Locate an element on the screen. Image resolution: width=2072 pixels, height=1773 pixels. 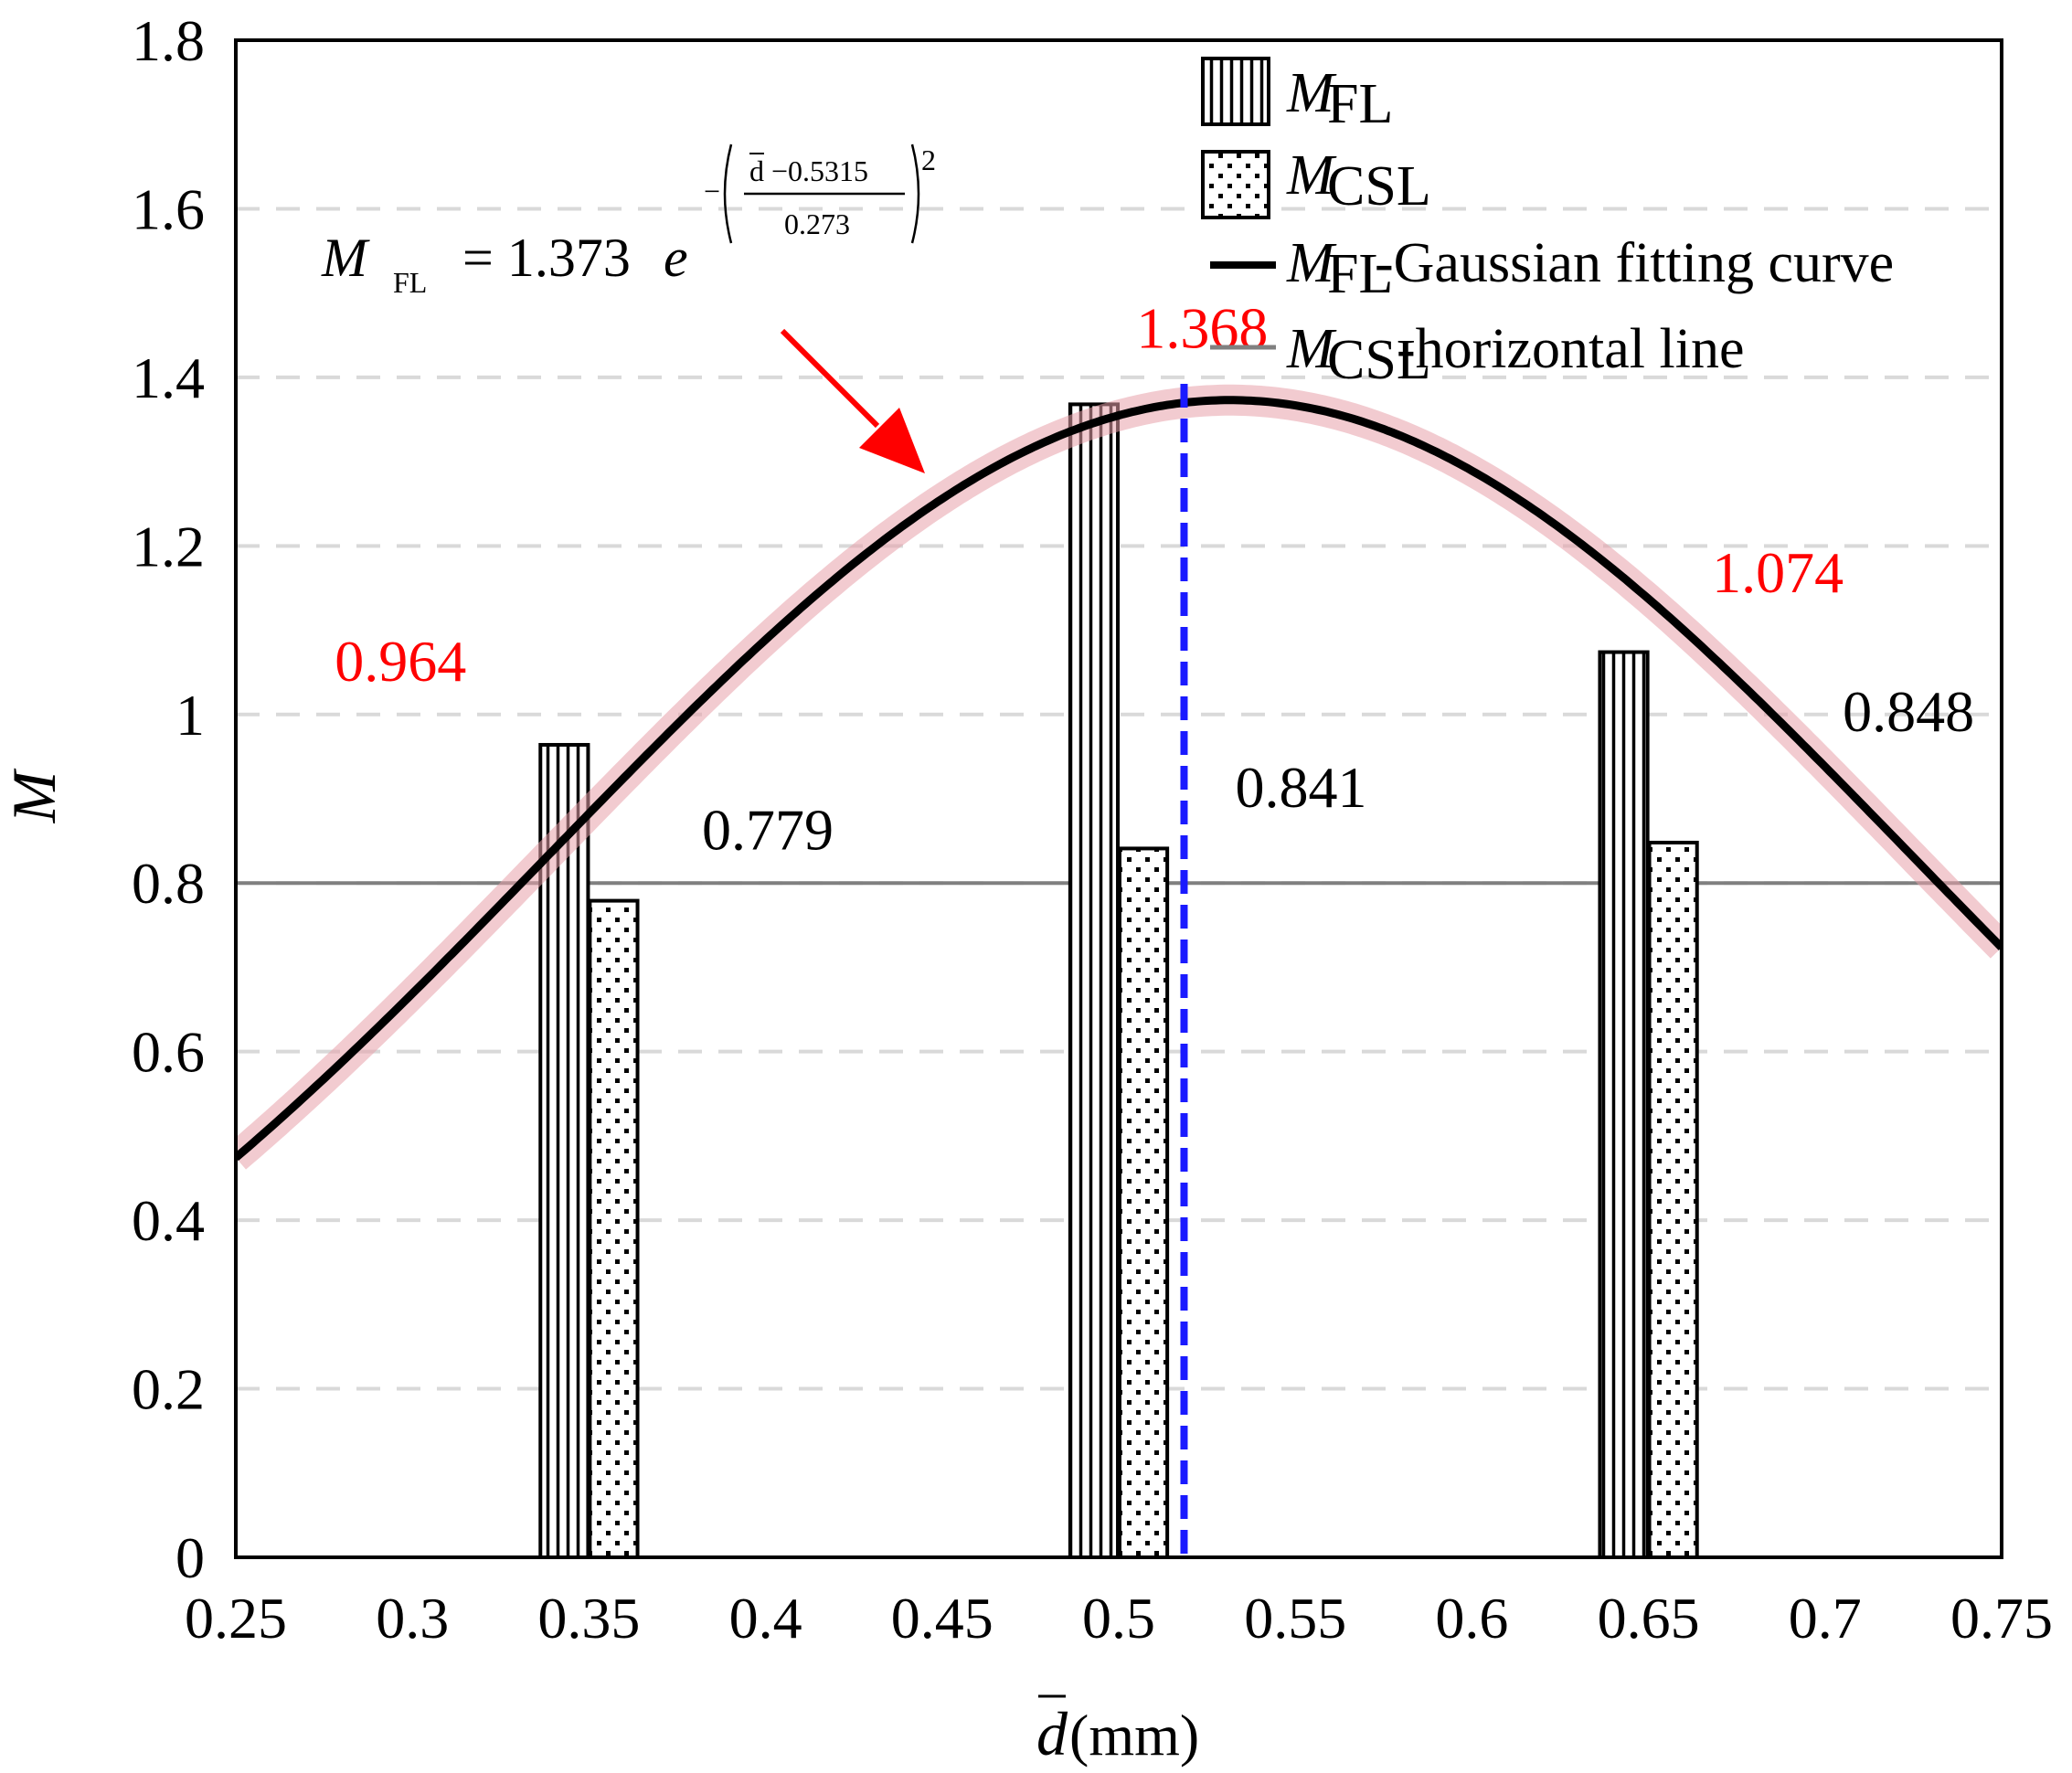
x-tick-label-2: 0.35 is located at coordinates (588, 1618).